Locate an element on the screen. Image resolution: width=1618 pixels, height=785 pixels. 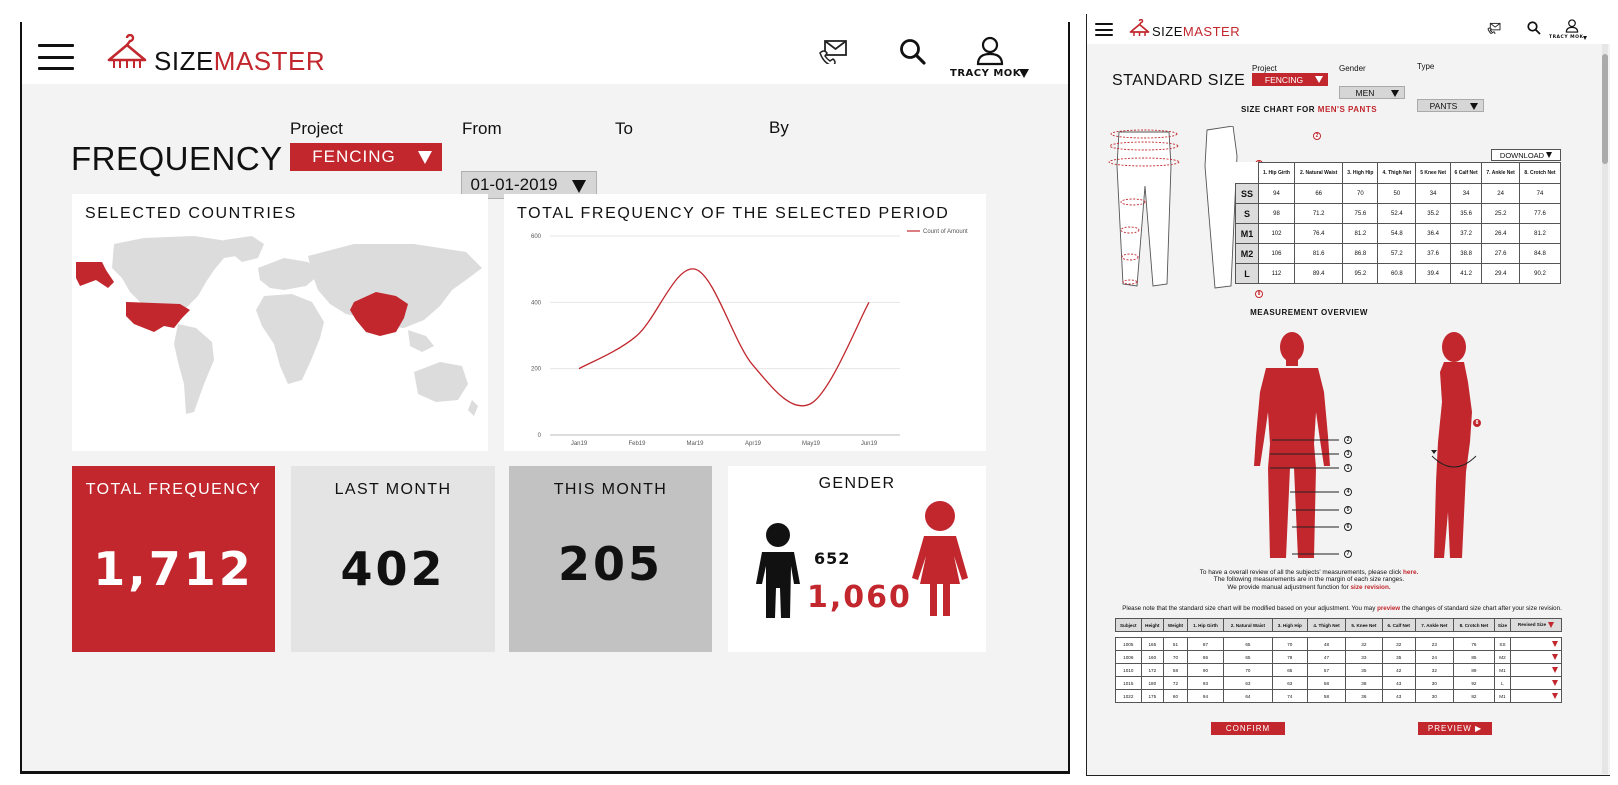
subject-cell: 65 is located at coordinates (1289, 670).